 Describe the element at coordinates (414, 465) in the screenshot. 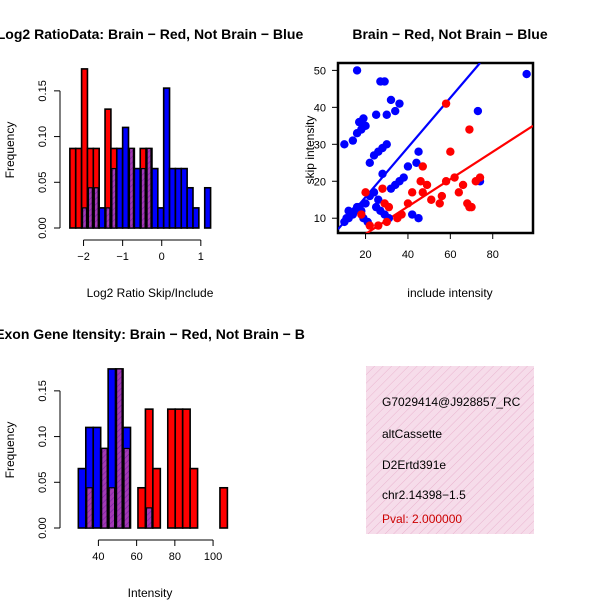

I see `info-line-gene: D2Ertd391e` at that location.